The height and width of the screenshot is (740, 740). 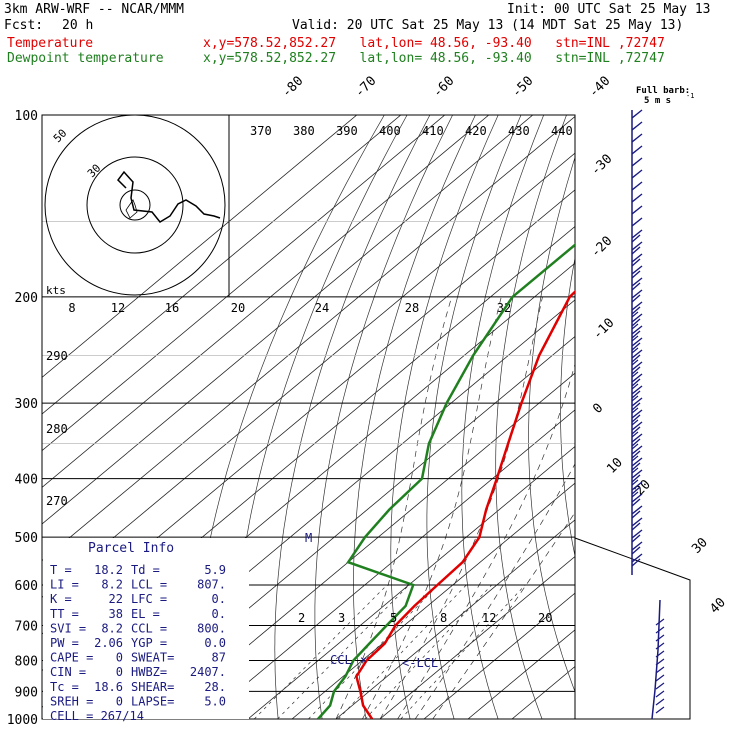 I want to click on pressure-tick-label: 100, so click(x=26, y=116).